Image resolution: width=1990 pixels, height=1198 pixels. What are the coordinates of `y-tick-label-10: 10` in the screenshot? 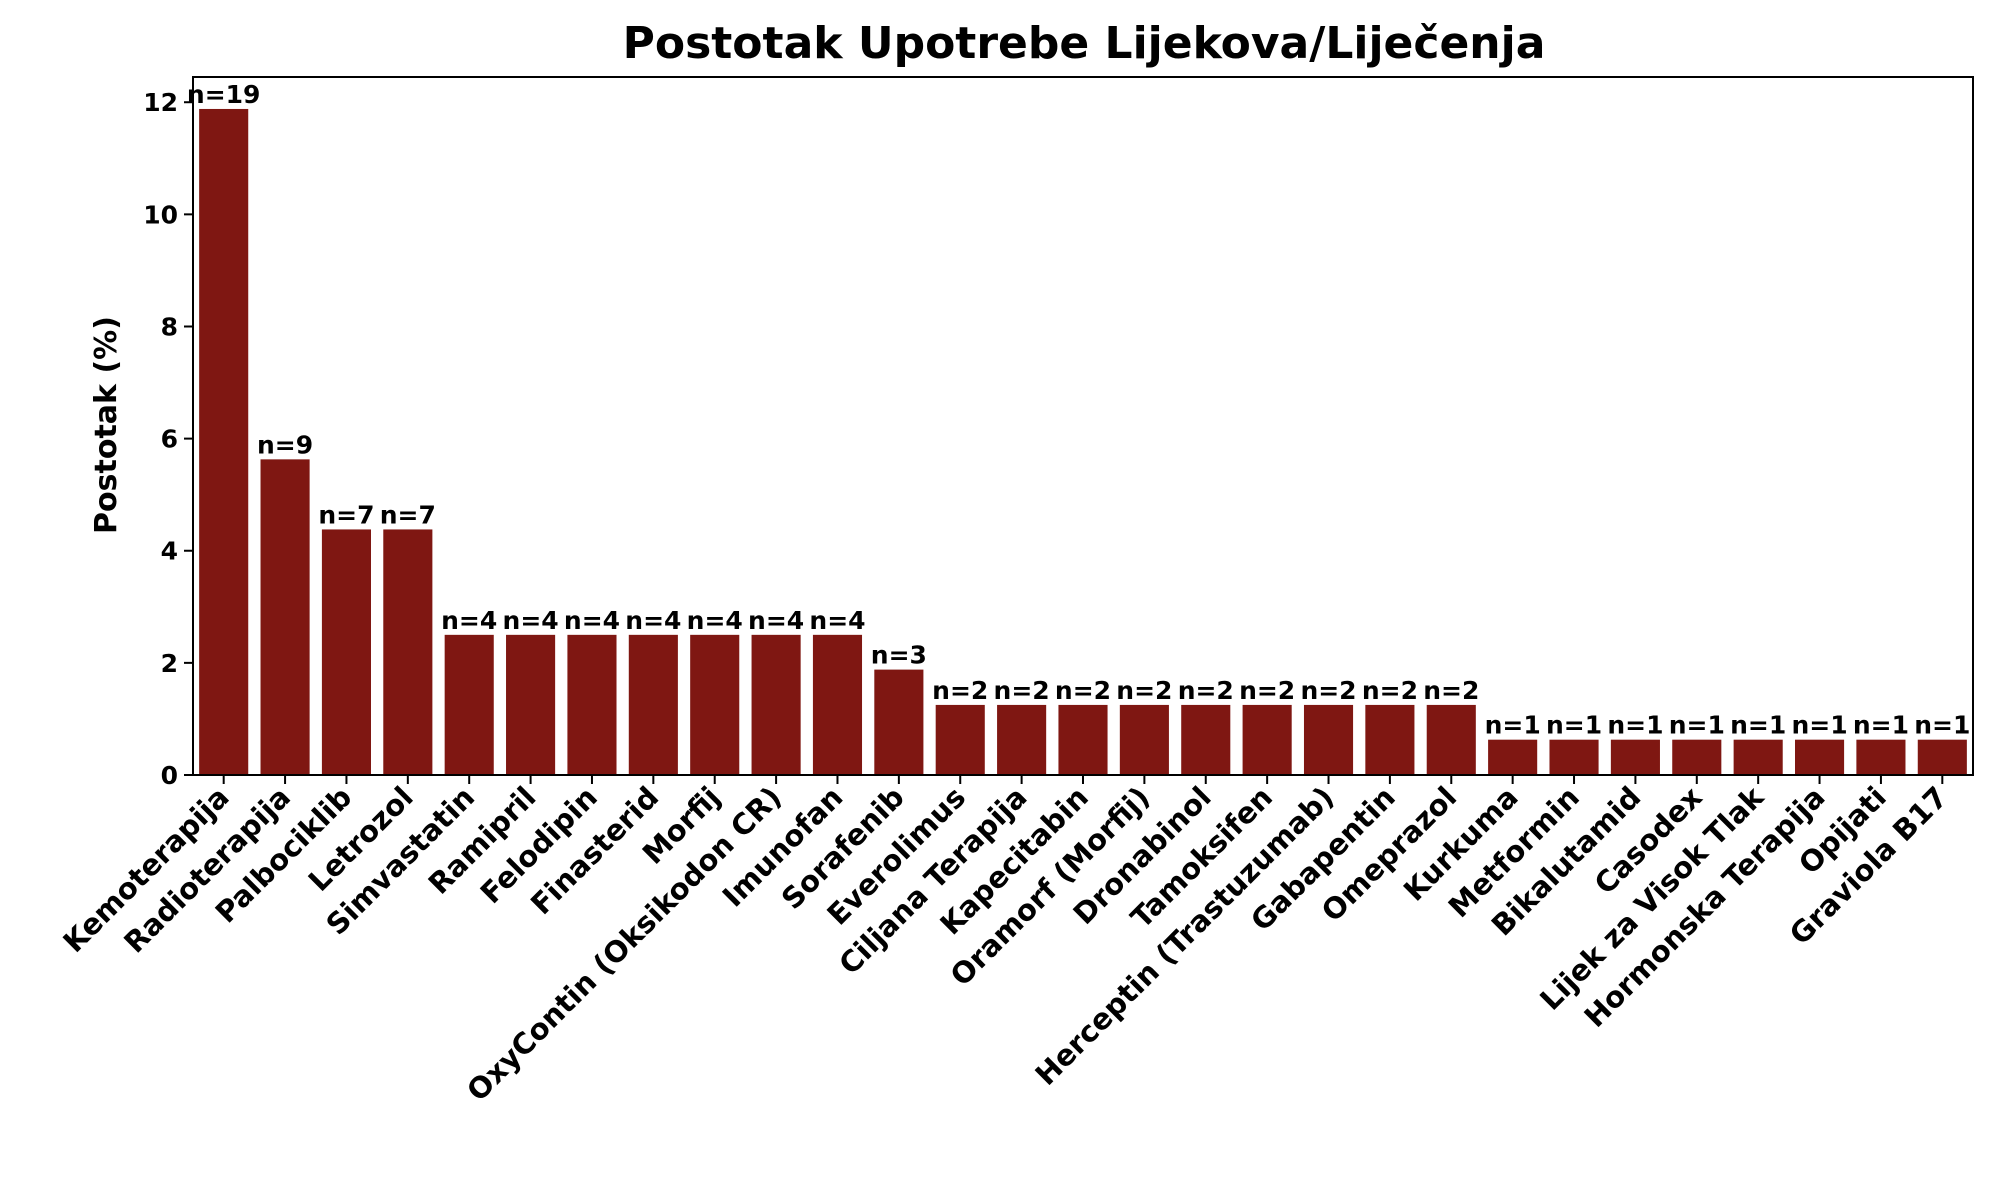 It's located at (160, 214).